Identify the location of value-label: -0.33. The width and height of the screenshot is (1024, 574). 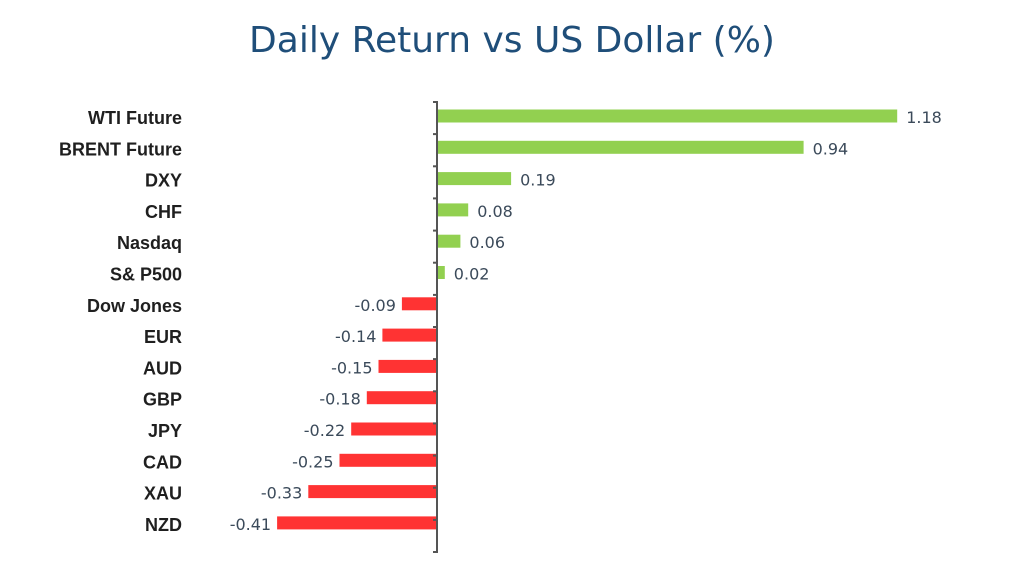
(281, 493).